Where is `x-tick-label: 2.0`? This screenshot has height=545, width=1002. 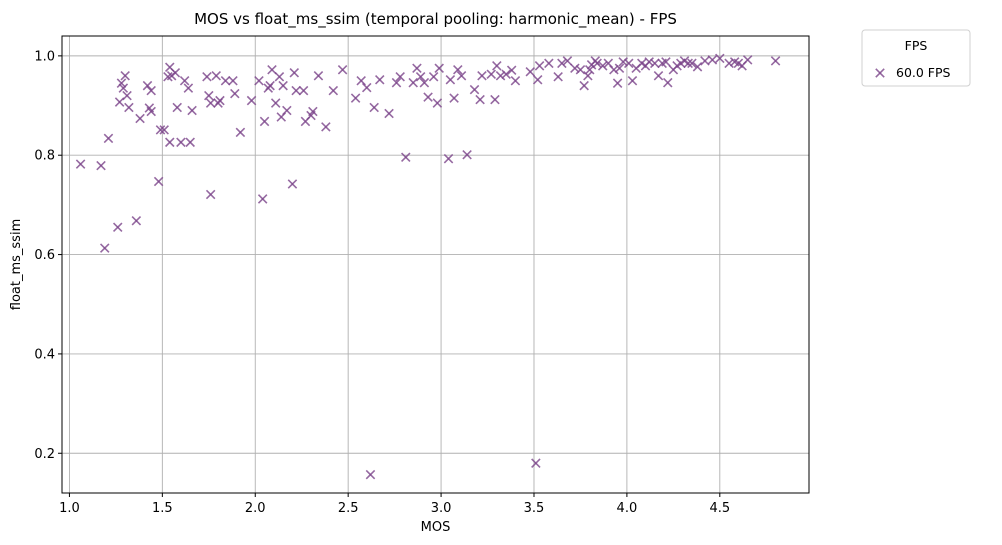
x-tick-label: 2.0 is located at coordinates (255, 508).